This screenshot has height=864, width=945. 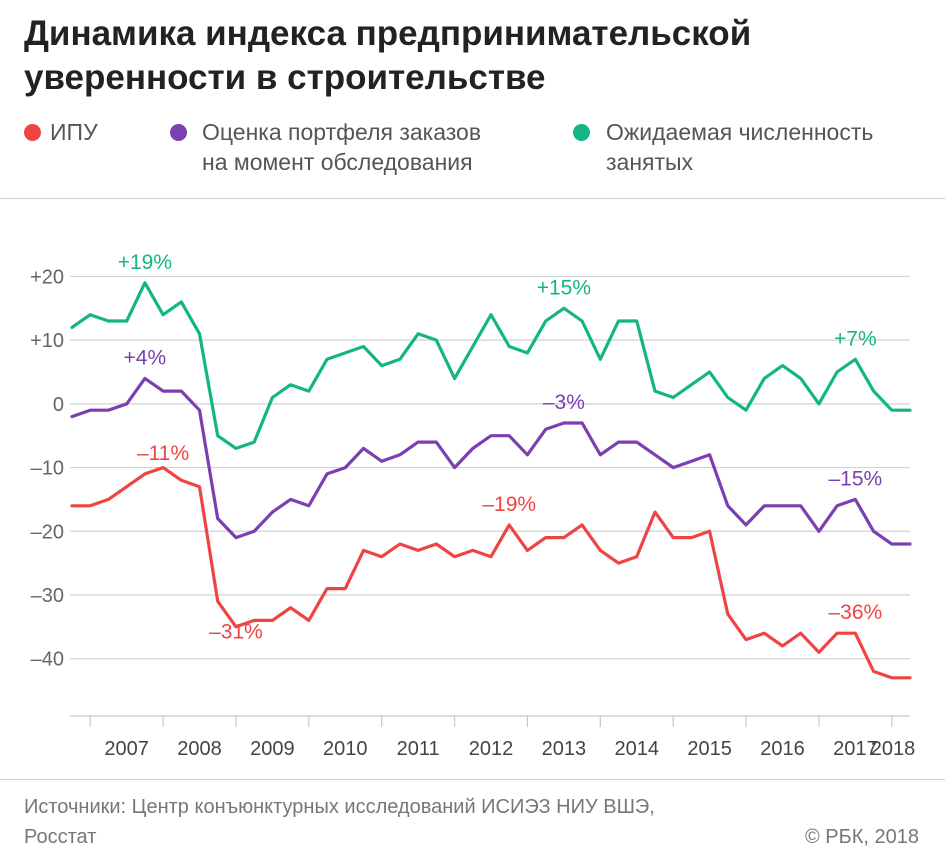 What do you see at coordinates (342, 132) in the screenshot?
I see `legend-label-orders-line-1: Оценка портфеля заказов` at bounding box center [342, 132].